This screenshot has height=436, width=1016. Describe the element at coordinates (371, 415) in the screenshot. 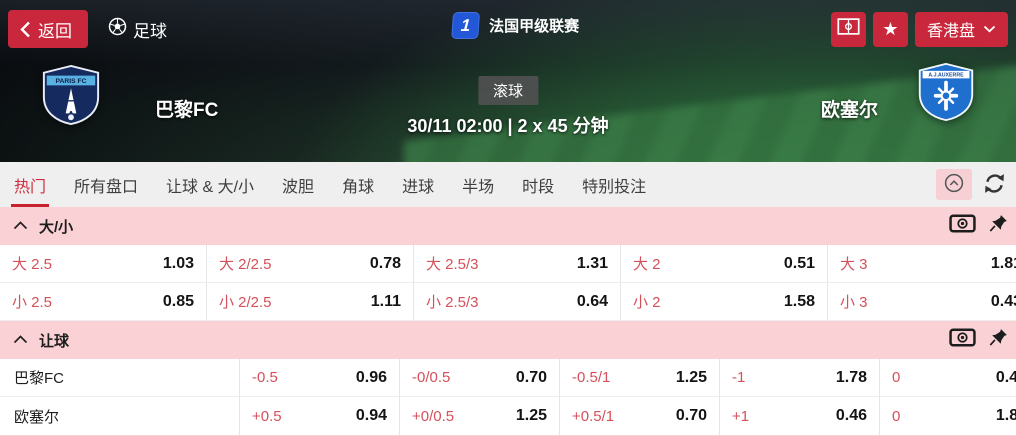

I see `odds-value: 0.94` at that location.